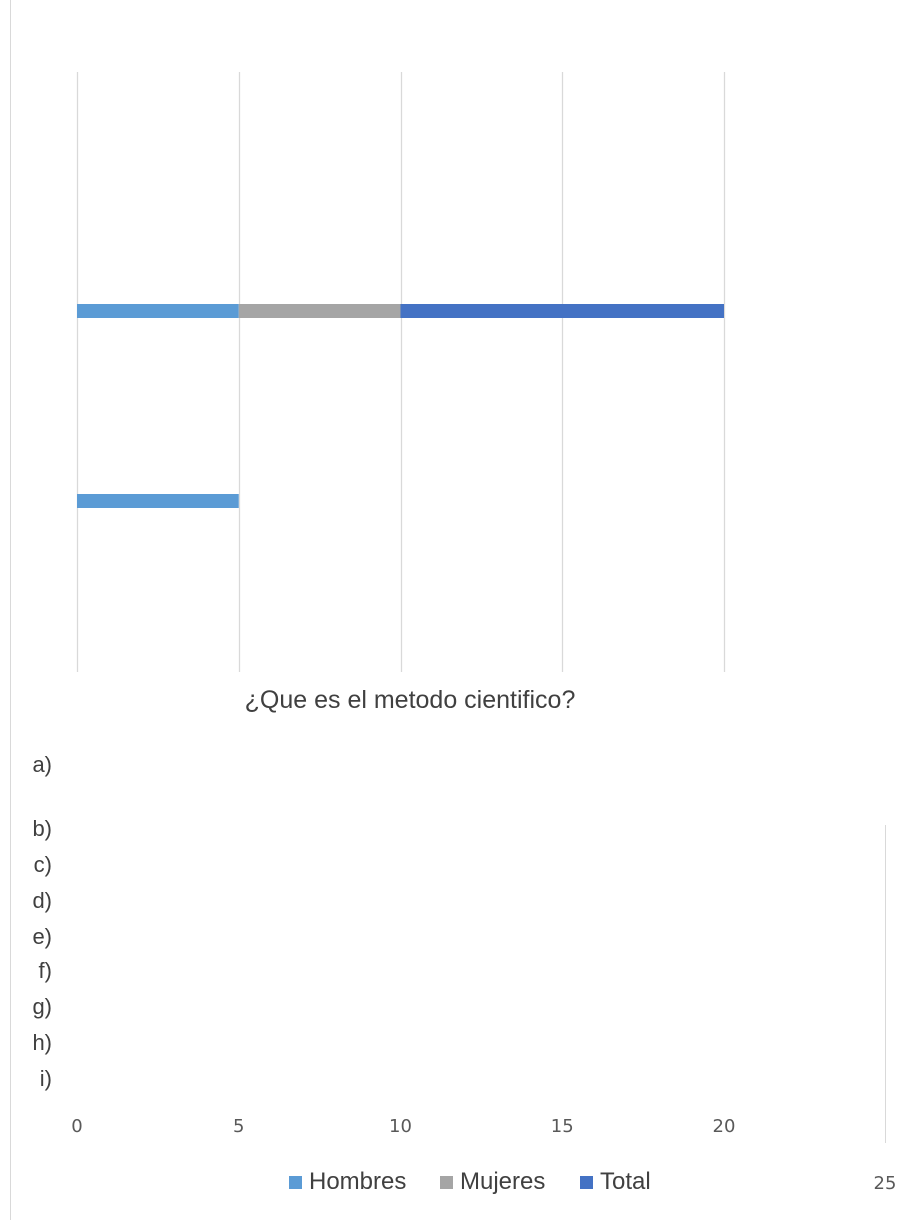 This screenshot has width=913, height=1220. What do you see at coordinates (885, 1183) in the screenshot?
I see `x-tick-label-extra: 25` at bounding box center [885, 1183].